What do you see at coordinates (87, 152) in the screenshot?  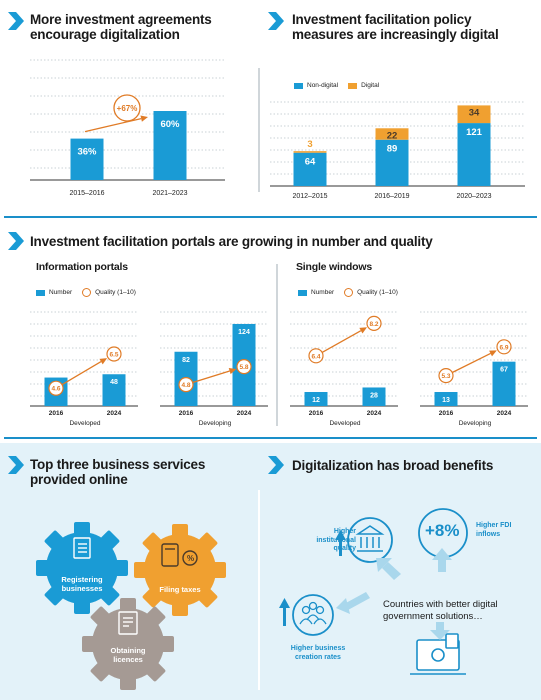 I see `bar-value-label: 36%` at bounding box center [87, 152].